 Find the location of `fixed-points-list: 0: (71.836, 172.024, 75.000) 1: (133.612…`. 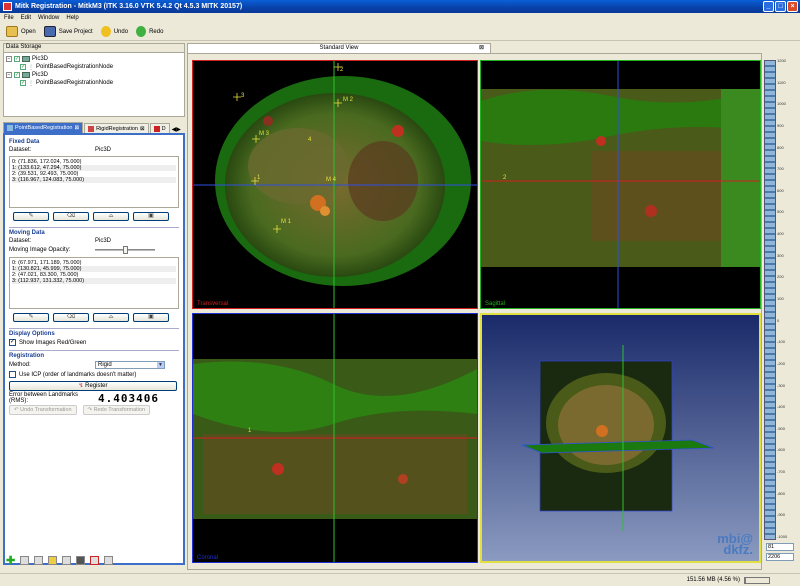

fixed-points-list: 0: (71.836, 172.024, 75.000) 1: (133.612… is located at coordinates (94, 182).